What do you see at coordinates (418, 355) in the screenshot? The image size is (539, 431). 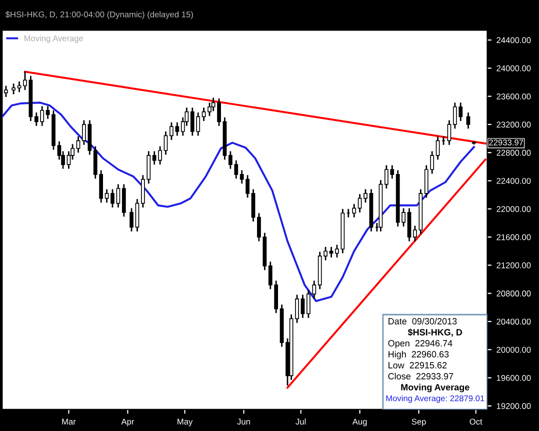 I see `annotation: High 22960.63` at bounding box center [418, 355].